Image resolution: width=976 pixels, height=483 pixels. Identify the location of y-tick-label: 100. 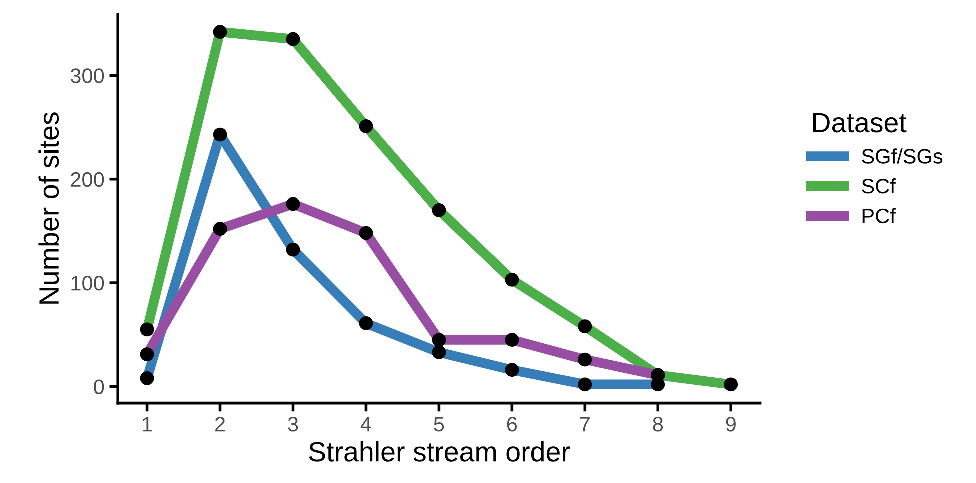
(88, 283).